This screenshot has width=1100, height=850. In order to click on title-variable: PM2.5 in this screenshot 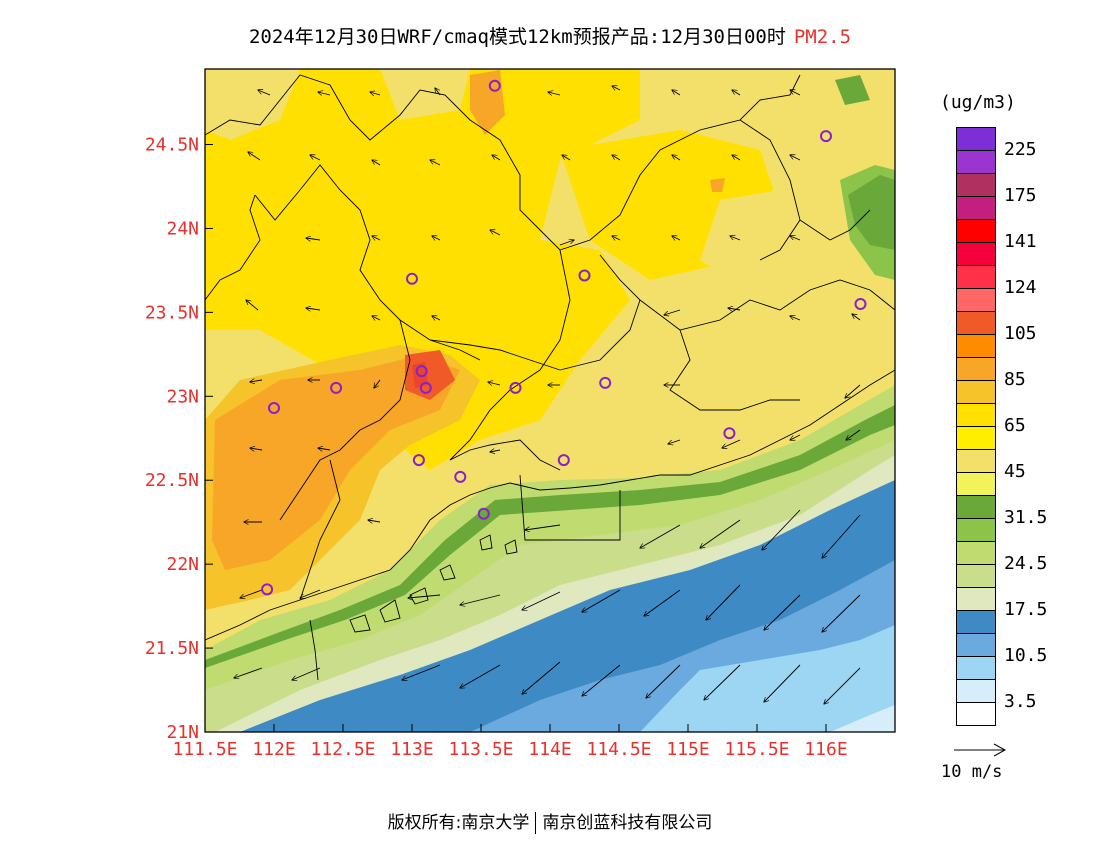, I will do `click(822, 37)`.